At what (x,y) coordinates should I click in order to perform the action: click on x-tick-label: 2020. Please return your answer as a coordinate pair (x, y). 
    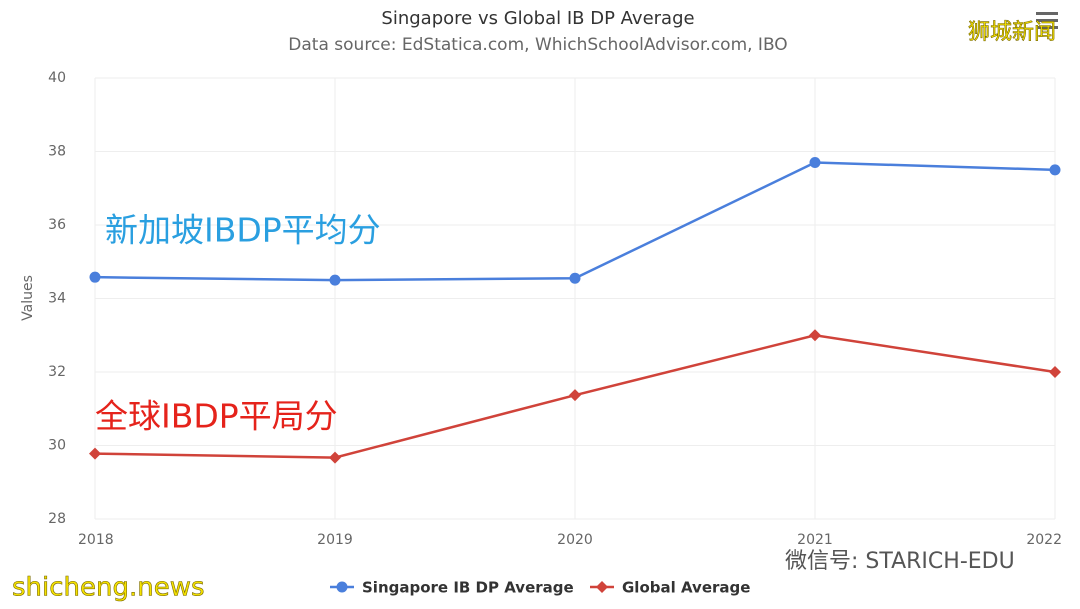
    Looking at the image, I should click on (575, 540).